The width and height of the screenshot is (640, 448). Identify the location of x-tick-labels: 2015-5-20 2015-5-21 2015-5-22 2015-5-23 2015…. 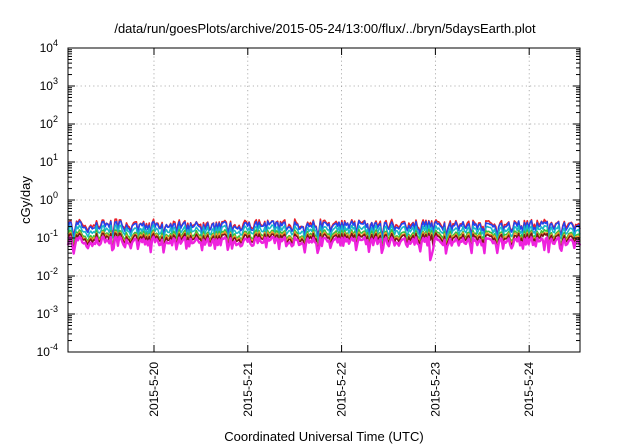
(341, 389).